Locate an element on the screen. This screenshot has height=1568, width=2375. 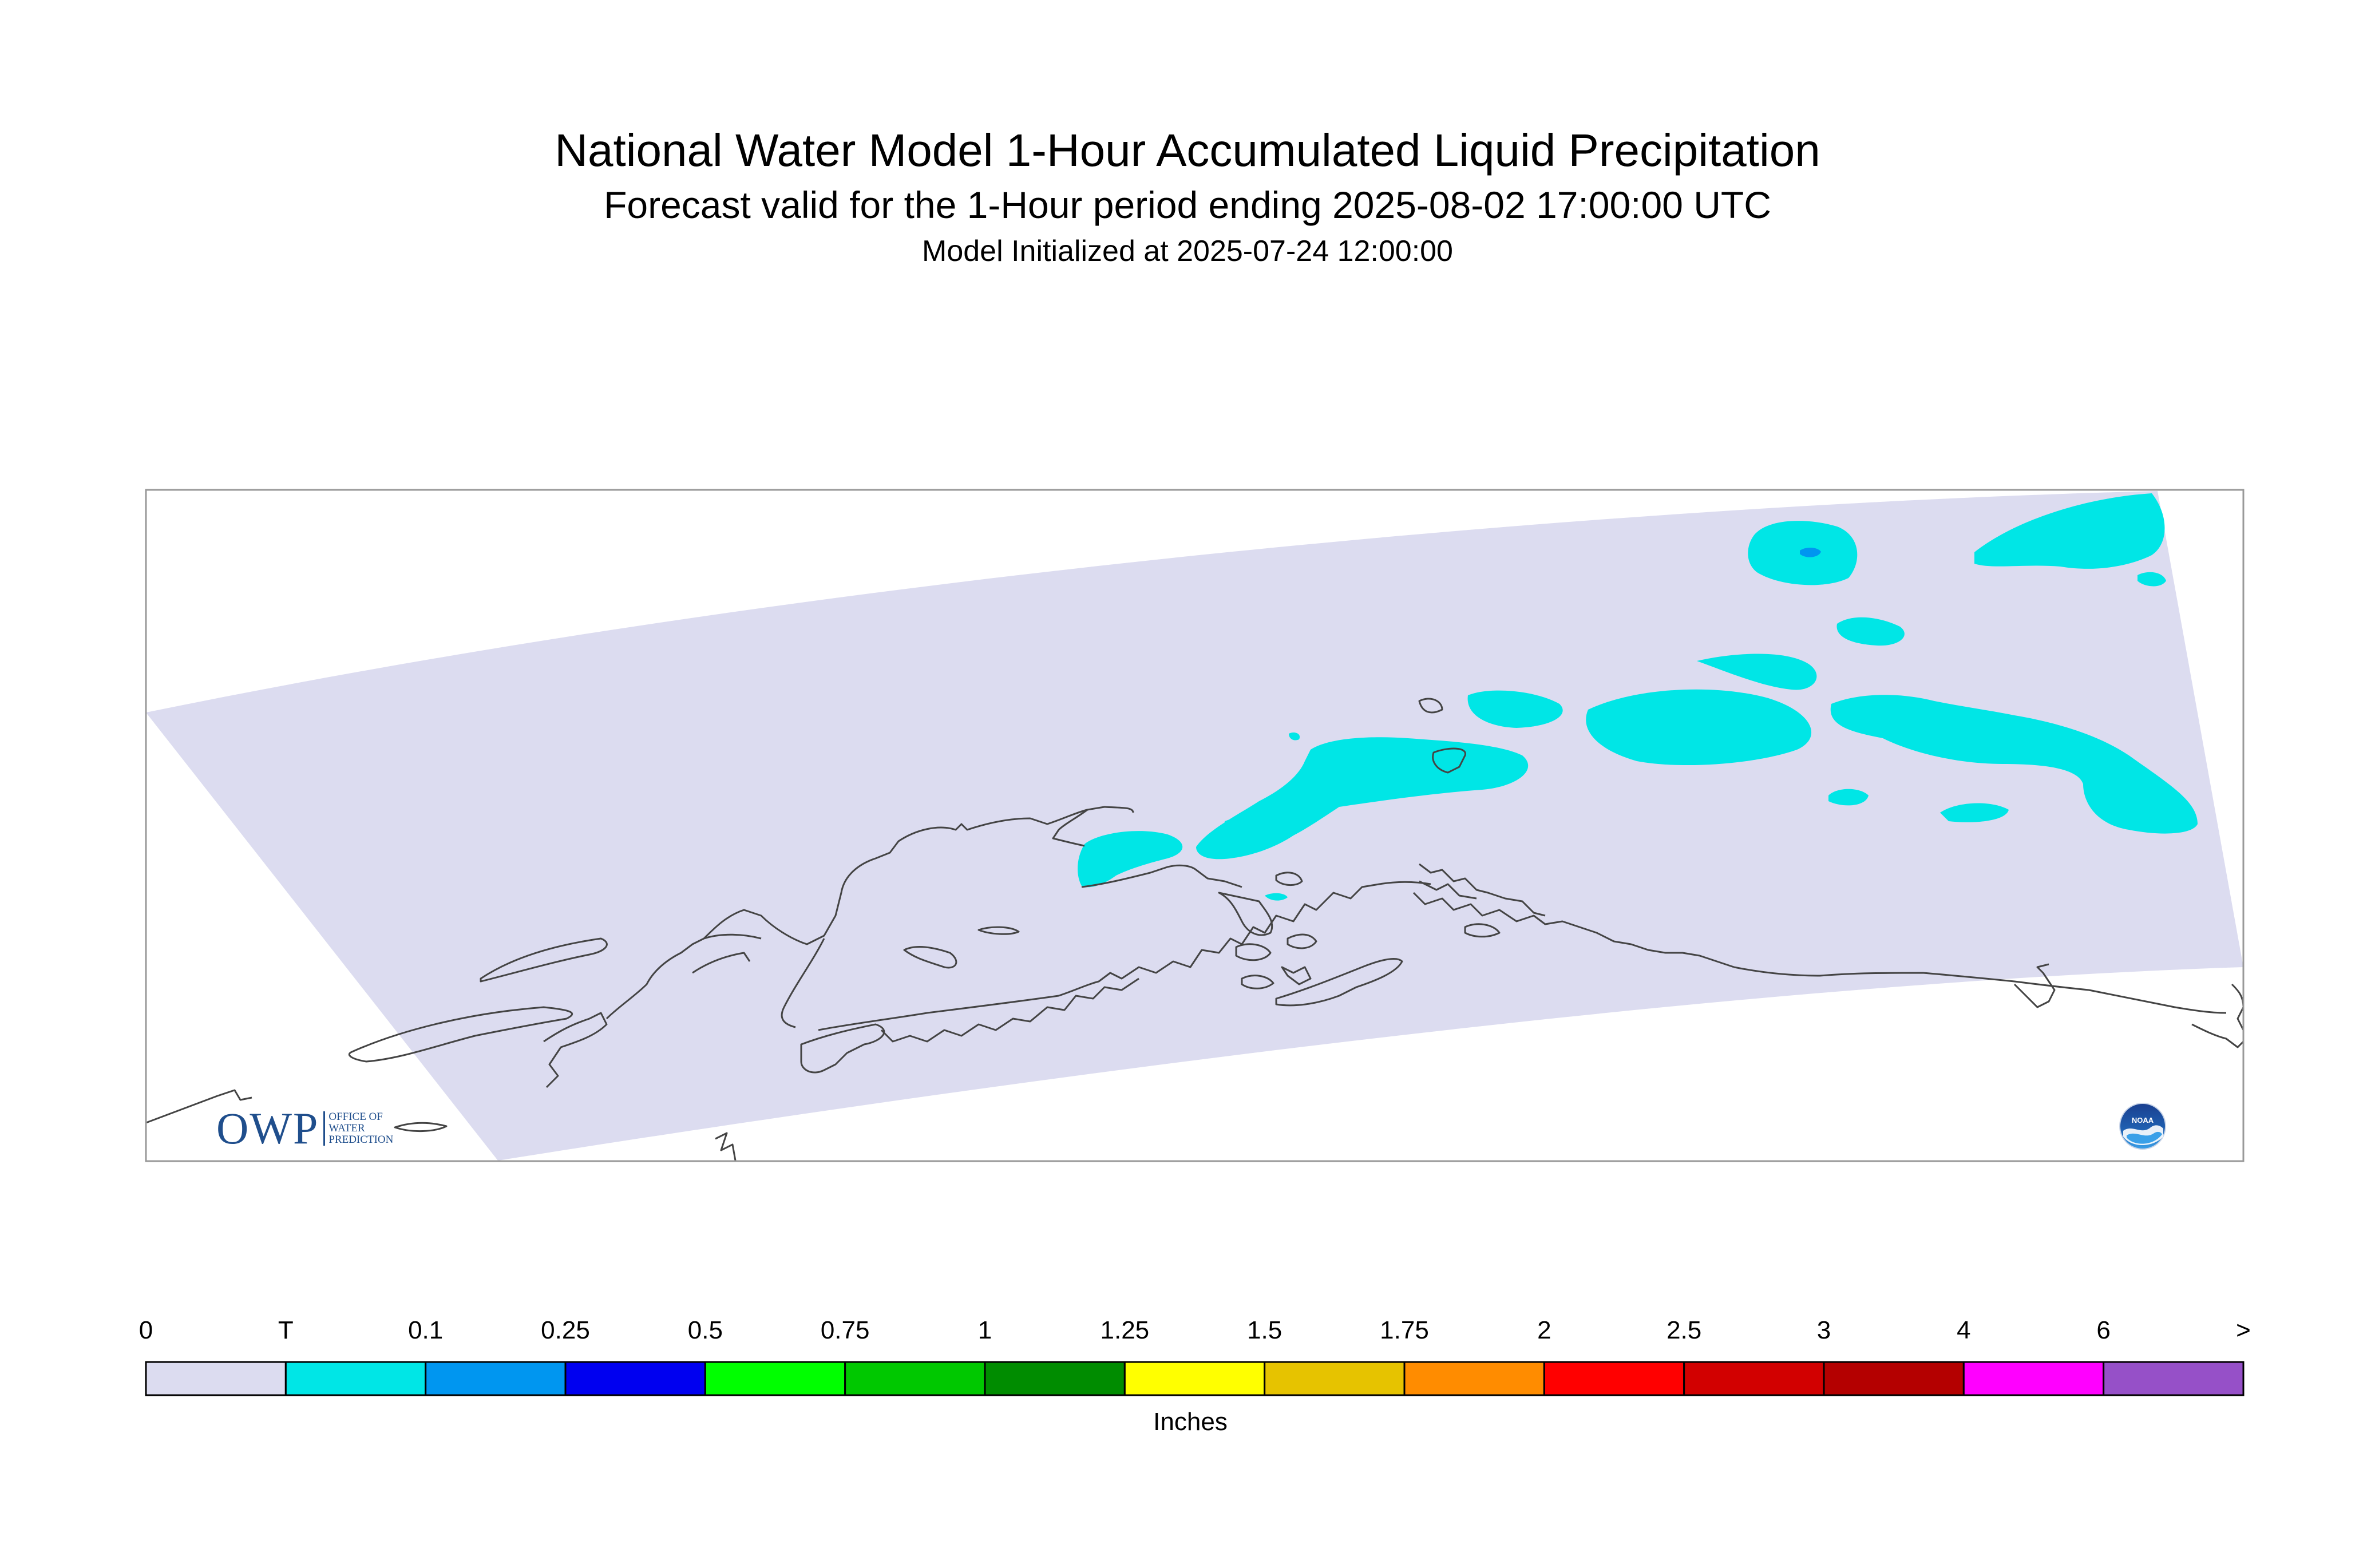
legend-label-1: 1 is located at coordinates (985, 1330).